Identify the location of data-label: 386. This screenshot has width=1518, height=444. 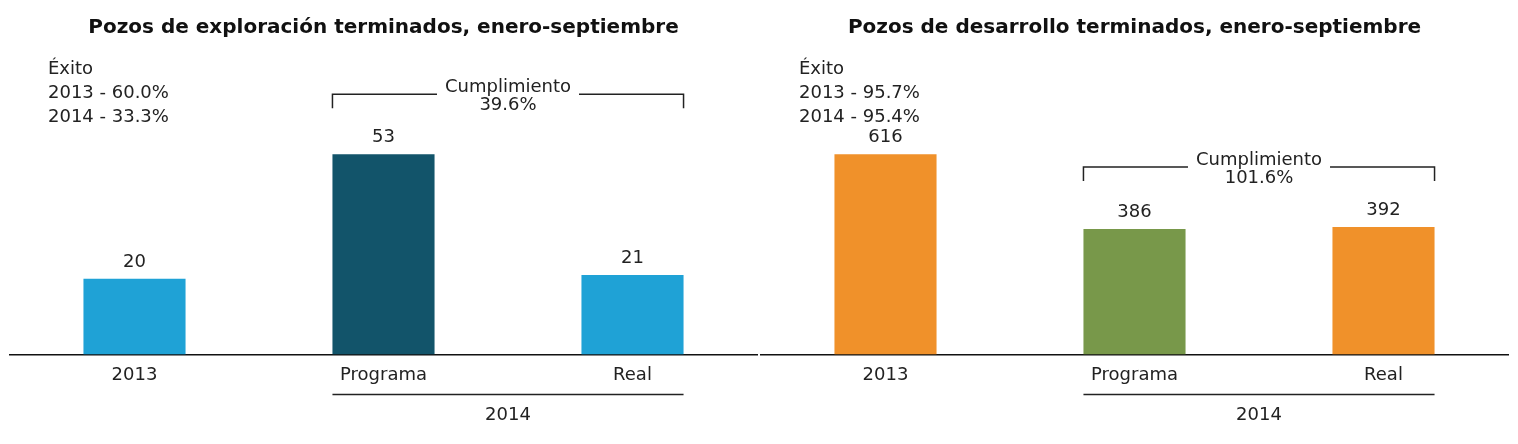
(1134, 210).